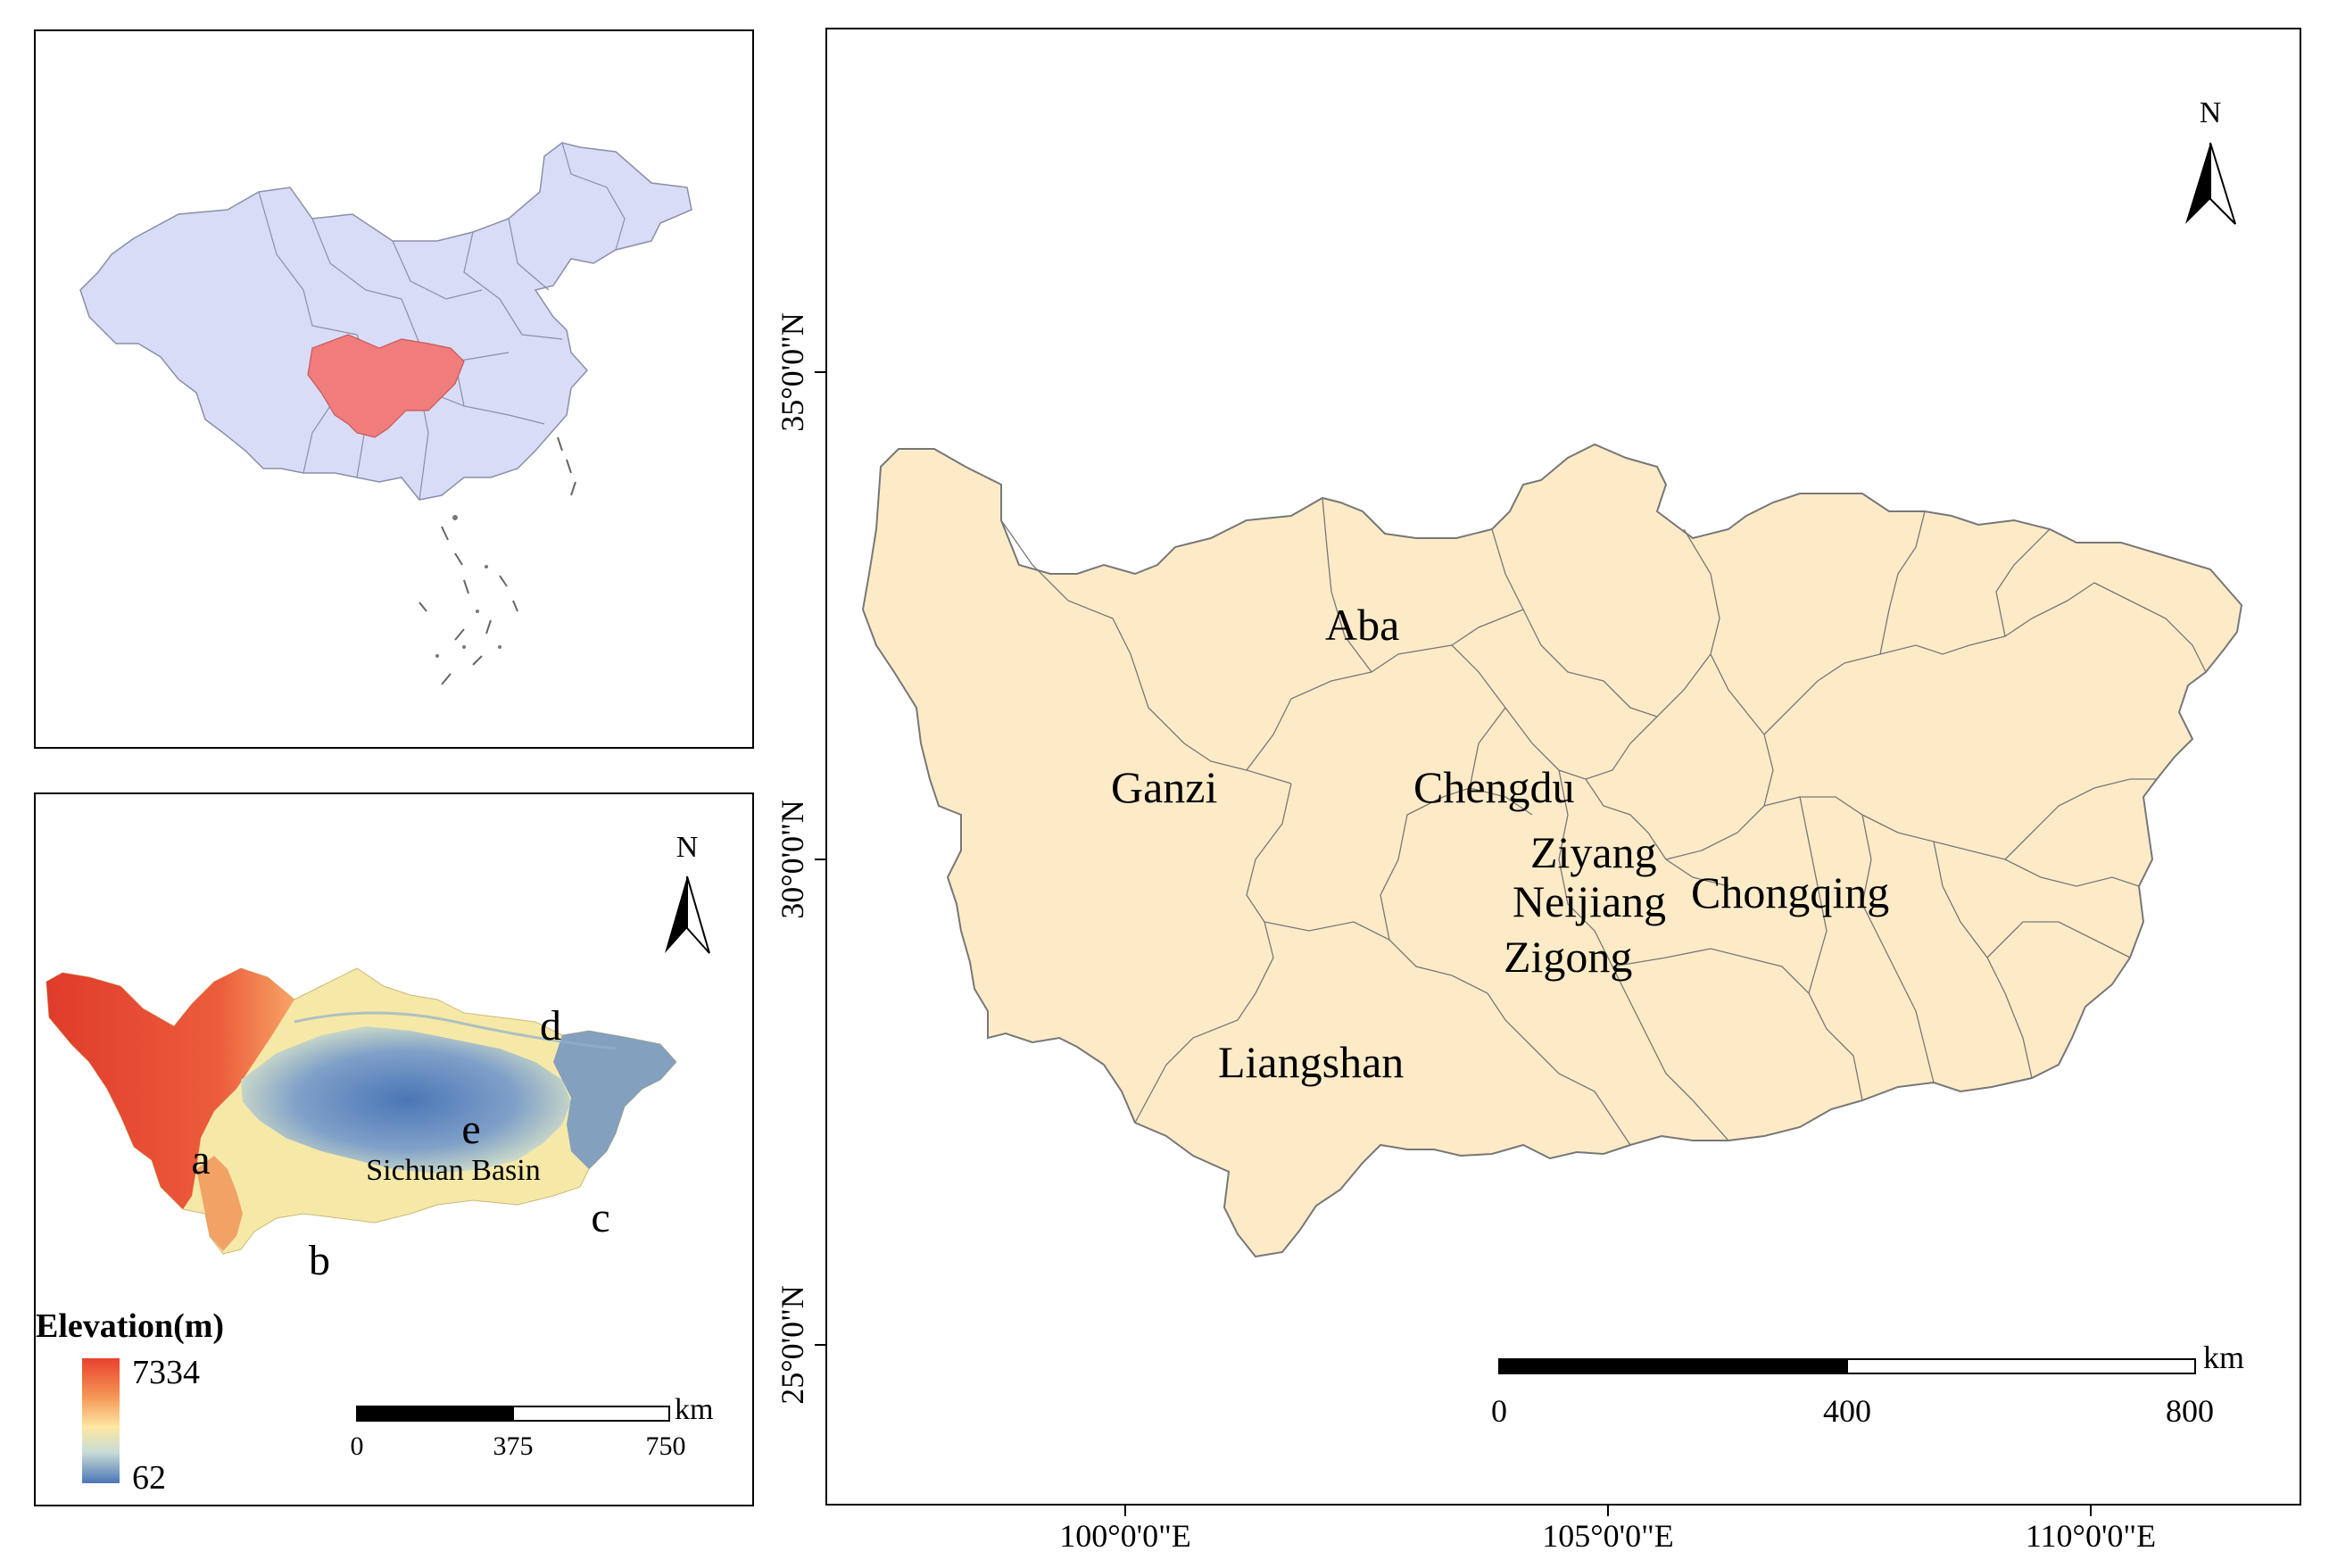 The height and width of the screenshot is (1568, 2329). Describe the element at coordinates (1164, 787) in the screenshot. I see `city-label-ganzi: Ganzi` at that location.